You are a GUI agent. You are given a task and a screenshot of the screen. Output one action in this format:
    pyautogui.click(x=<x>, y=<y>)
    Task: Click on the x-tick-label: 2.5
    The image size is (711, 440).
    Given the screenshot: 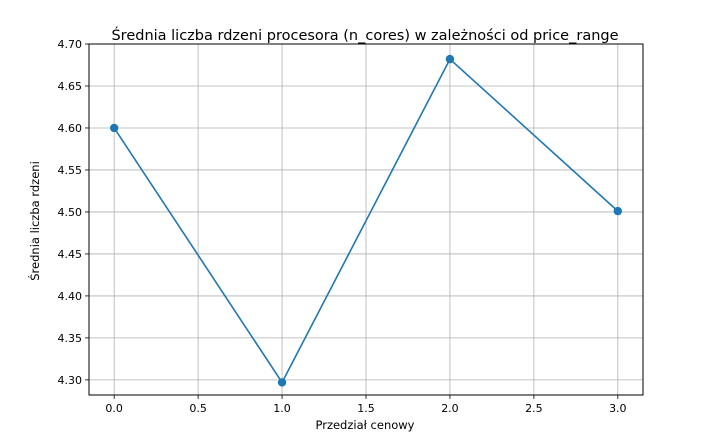 What is the action you would take?
    pyautogui.click(x=534, y=408)
    